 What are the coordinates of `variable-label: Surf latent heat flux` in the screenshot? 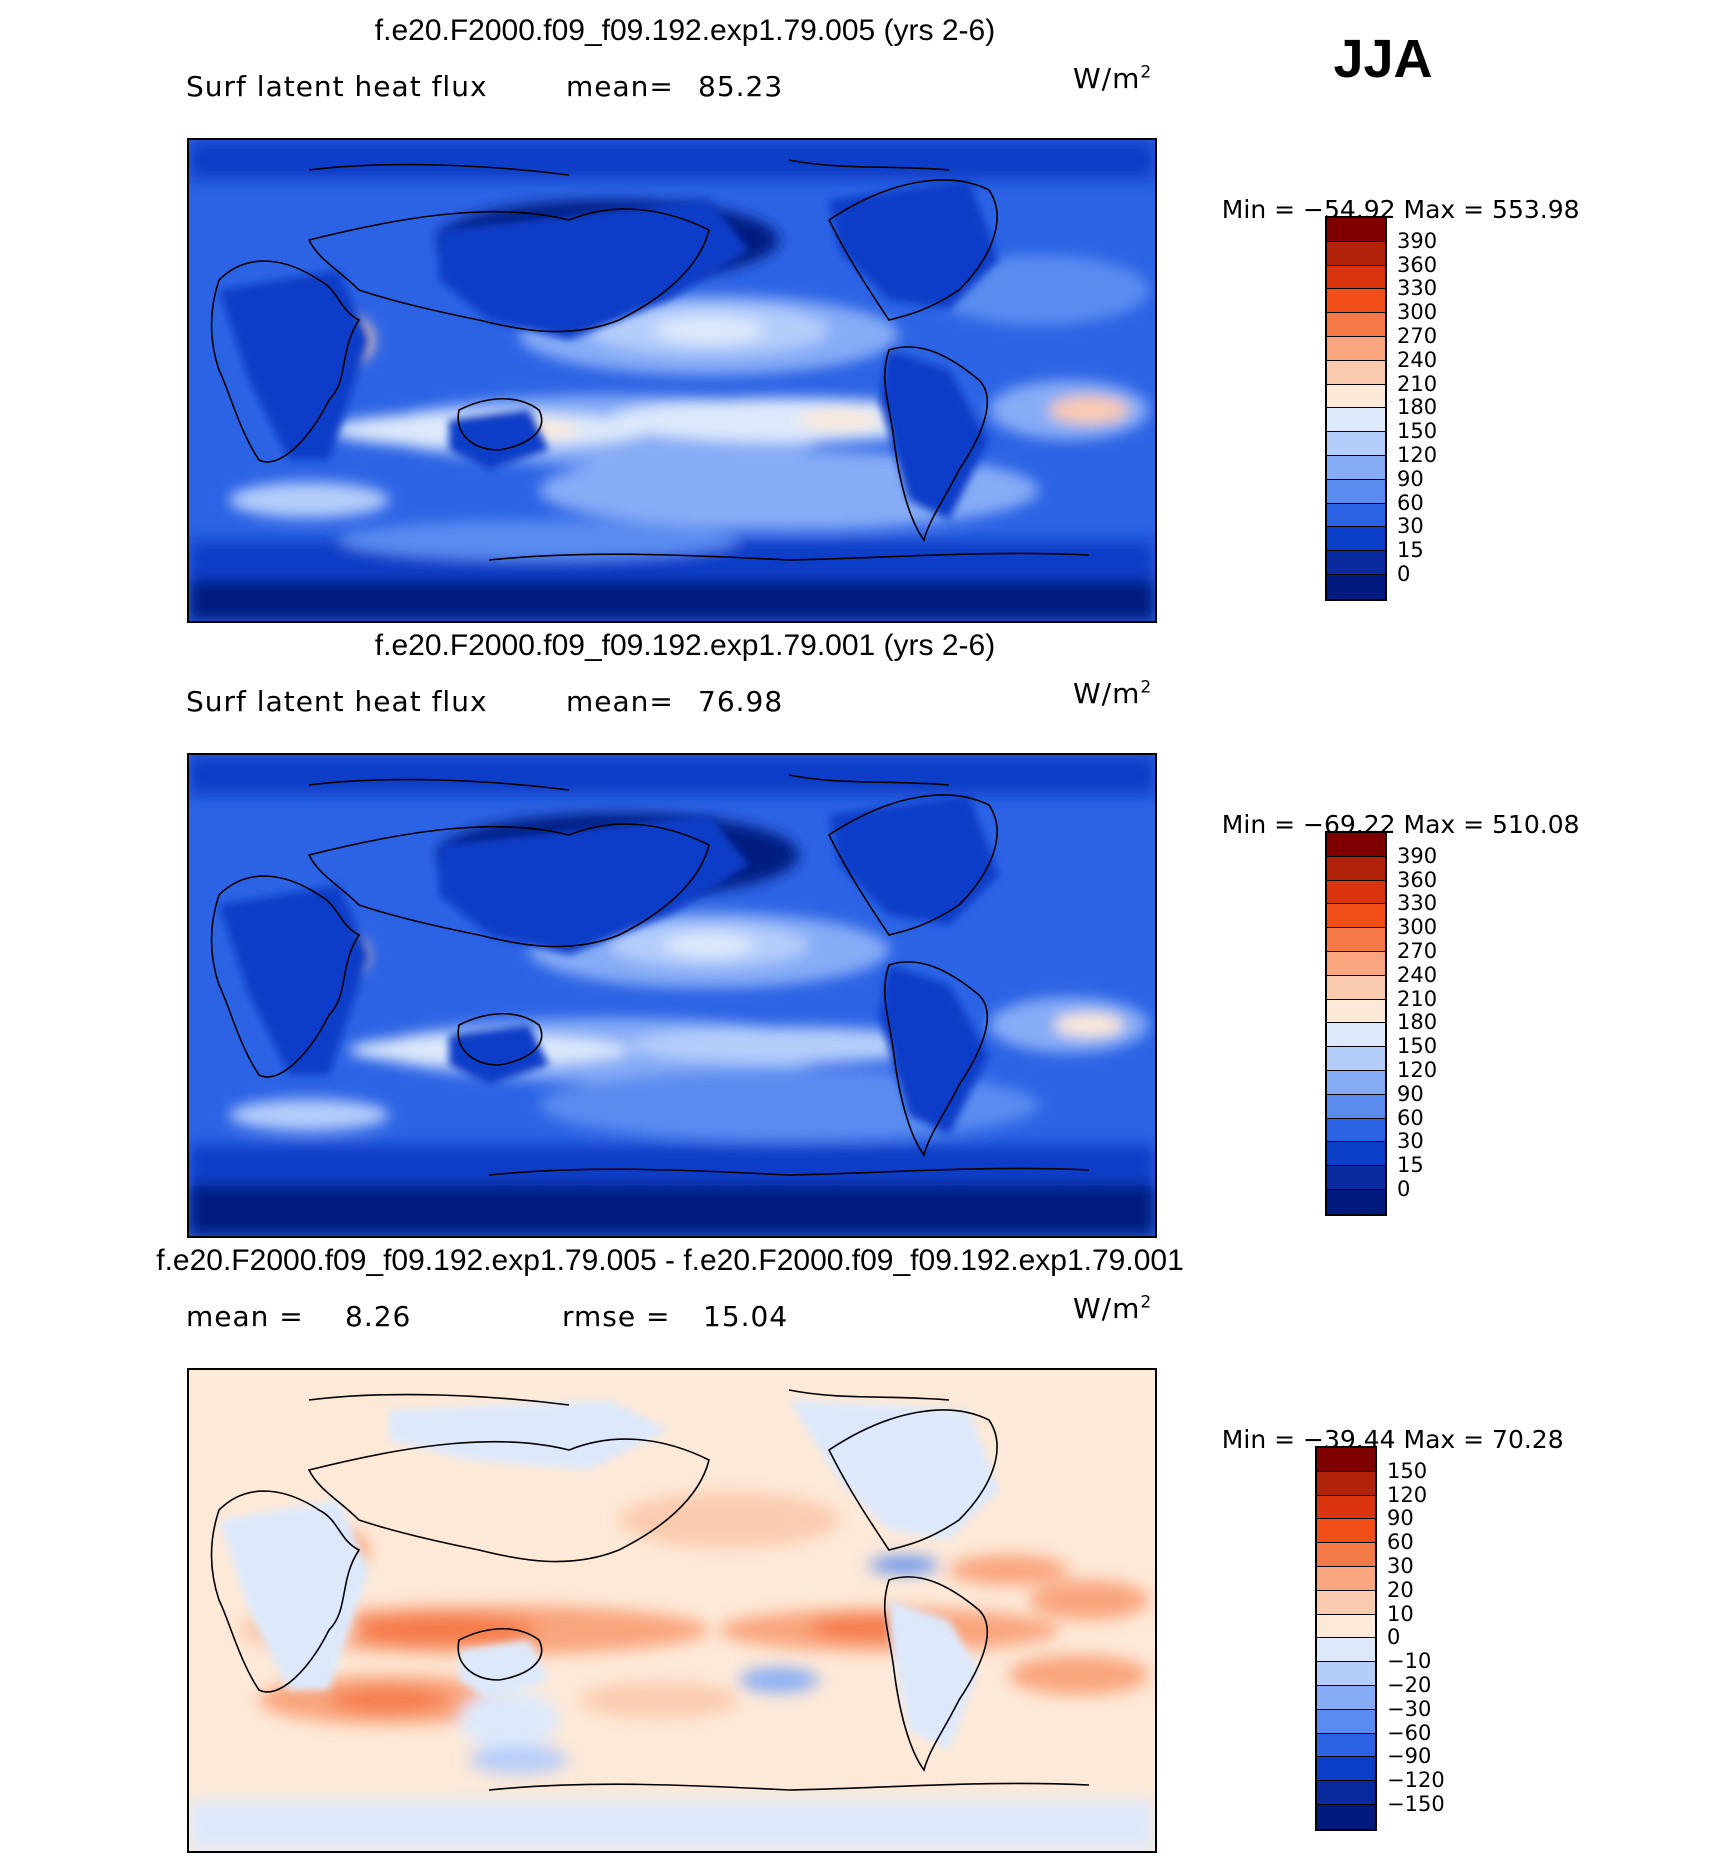 It's located at (337, 86).